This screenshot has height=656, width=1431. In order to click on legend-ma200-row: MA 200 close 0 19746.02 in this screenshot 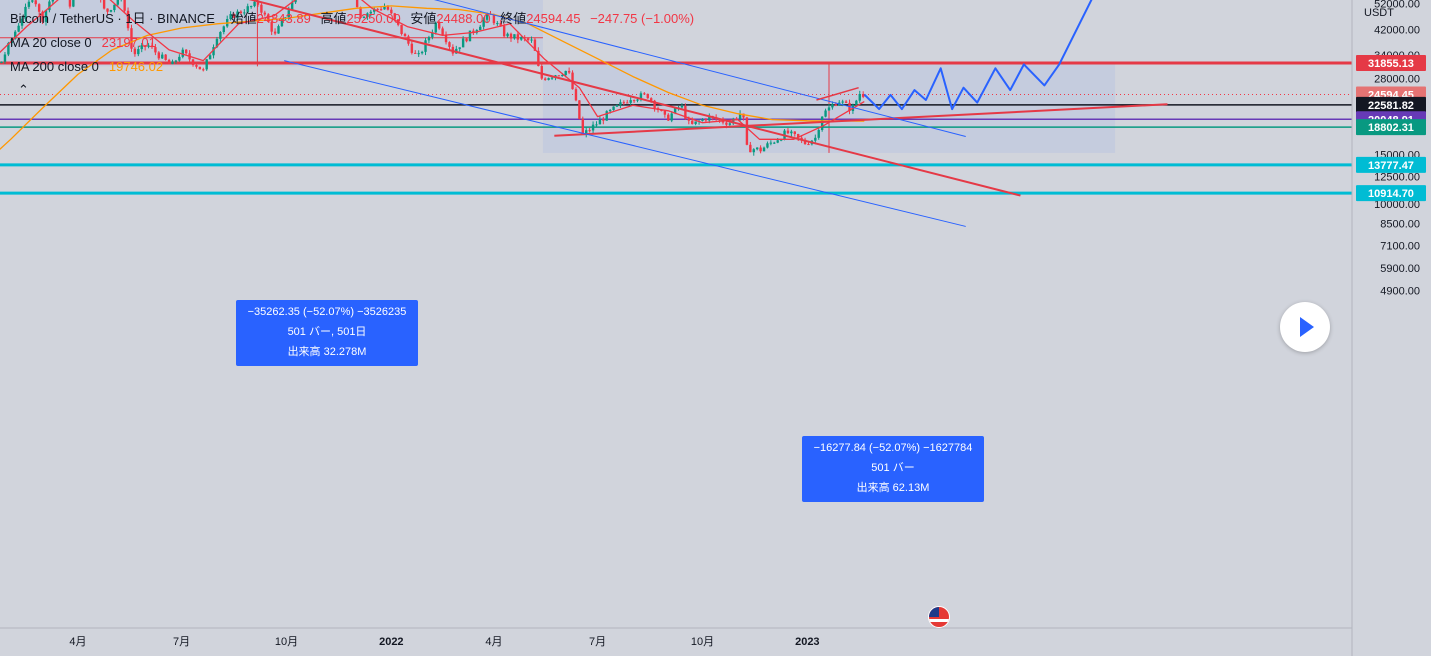, I will do `click(352, 70)`.